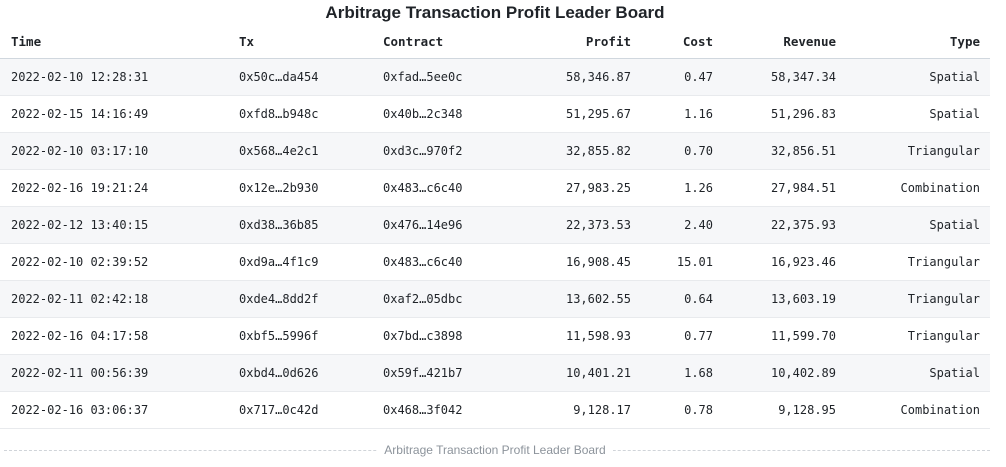 The height and width of the screenshot is (467, 1006). I want to click on cell-revenue: 51,296.83, so click(774, 114).